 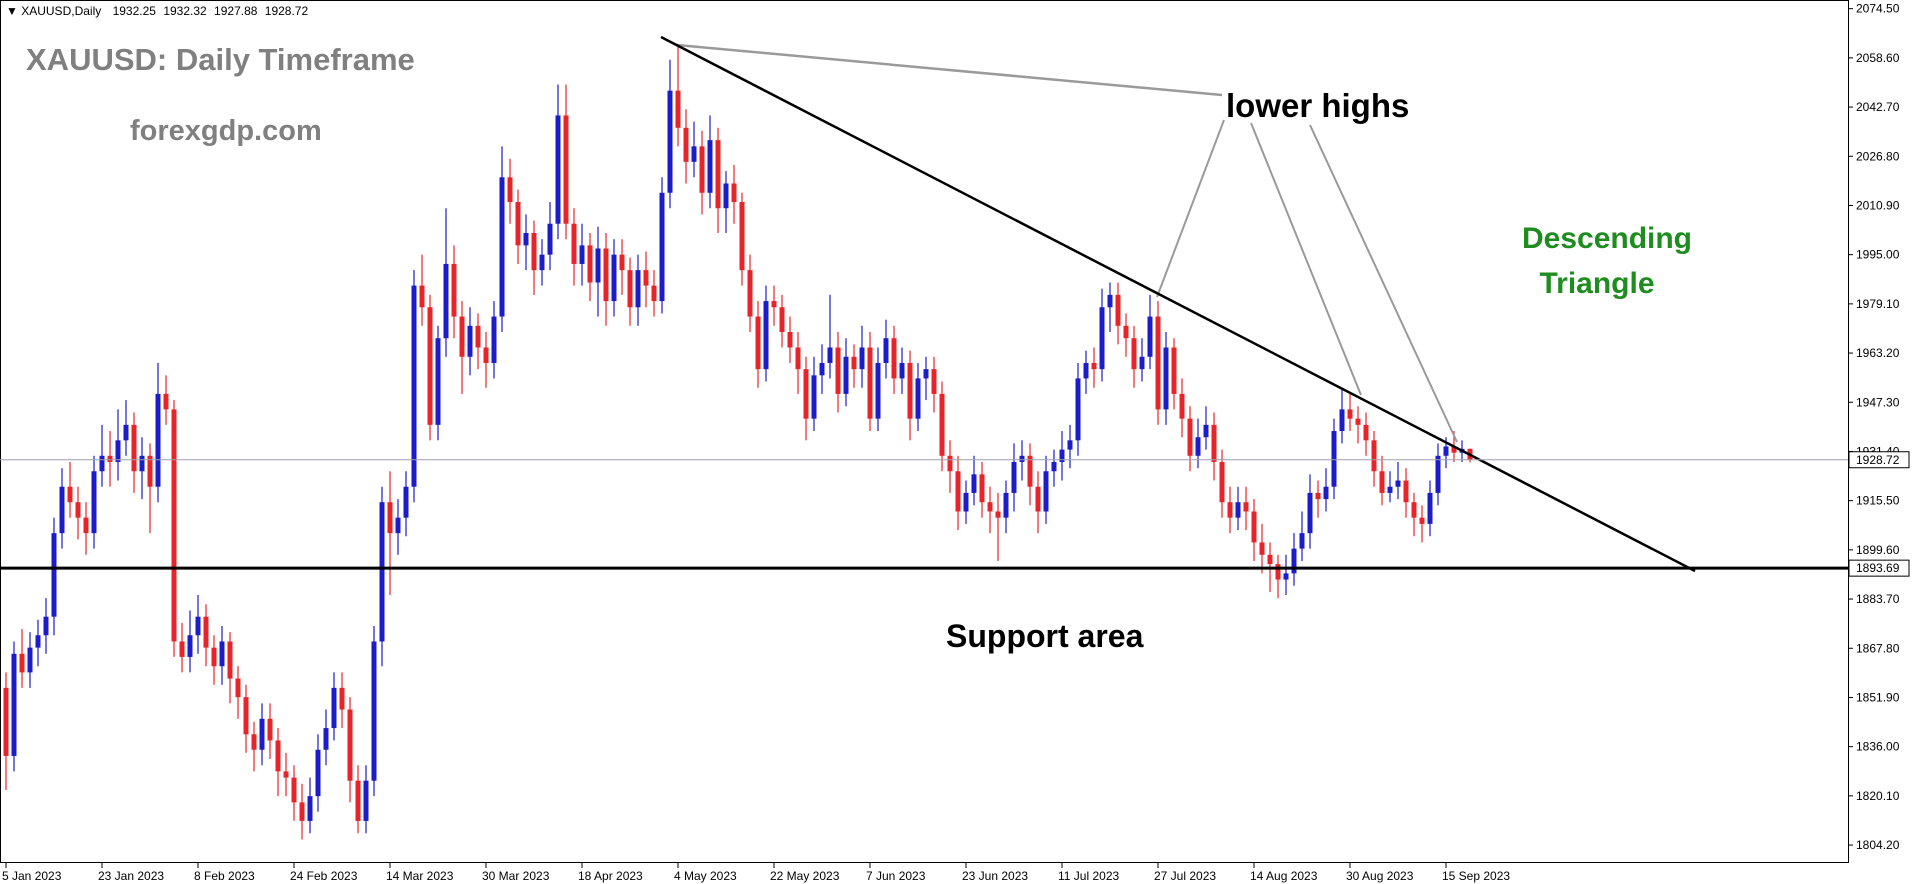 I want to click on x-tick-label: 7 Jun 2023, so click(x=896, y=876).